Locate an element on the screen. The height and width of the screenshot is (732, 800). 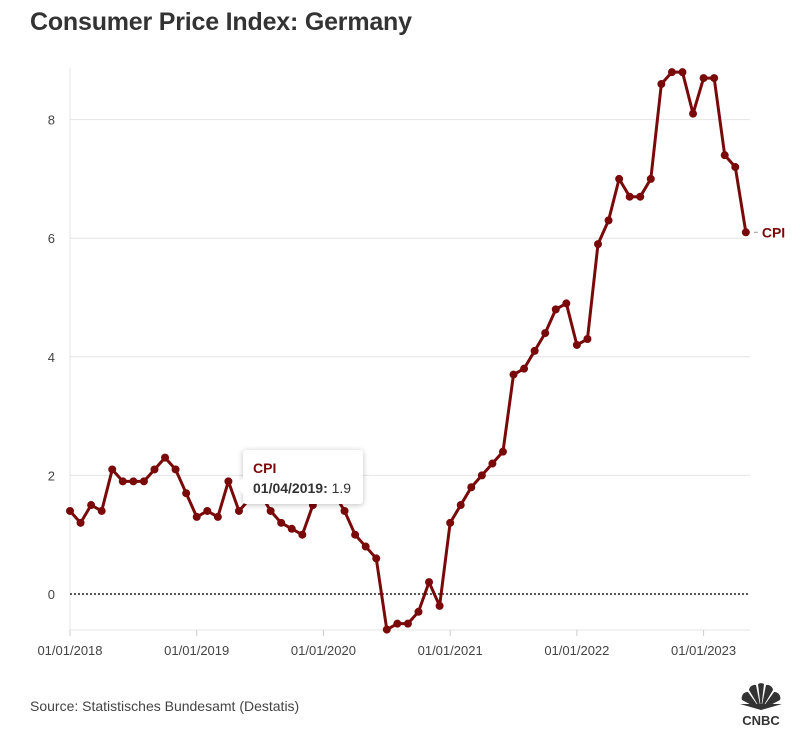
tooltip-series: CPI is located at coordinates (265, 468).